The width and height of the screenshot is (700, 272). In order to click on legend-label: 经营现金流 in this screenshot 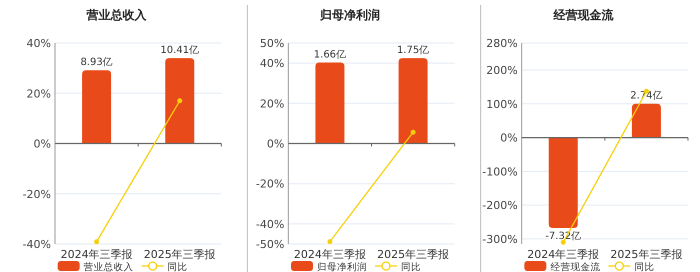, I will do `click(575, 266)`.